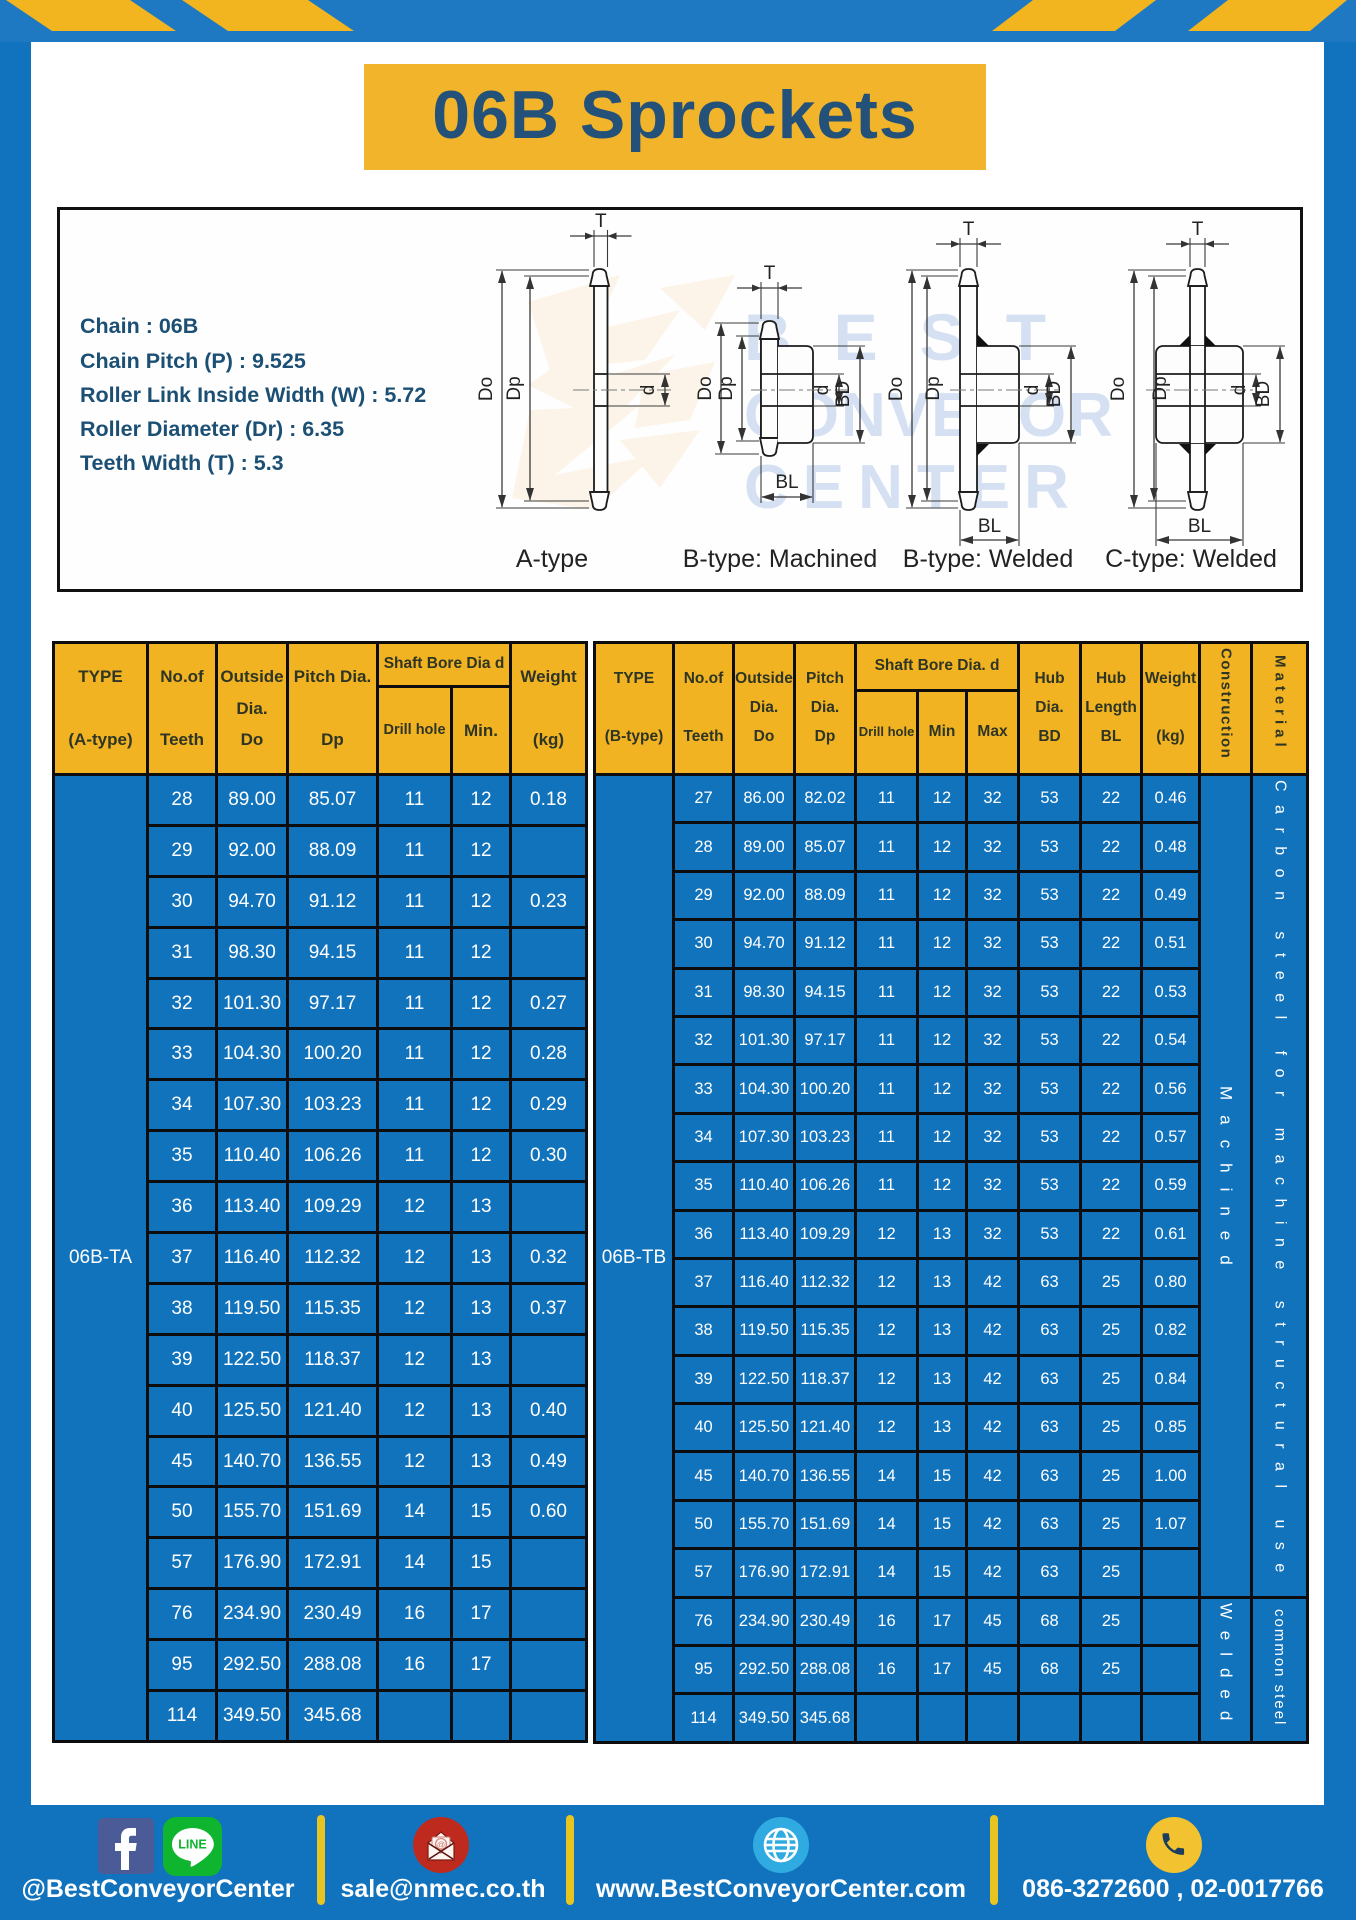  Describe the element at coordinates (253, 395) in the screenshot. I see `svg-text:Roller Link Inside Width (W): Roller Link Inside Width (W) : 5.72` at that location.